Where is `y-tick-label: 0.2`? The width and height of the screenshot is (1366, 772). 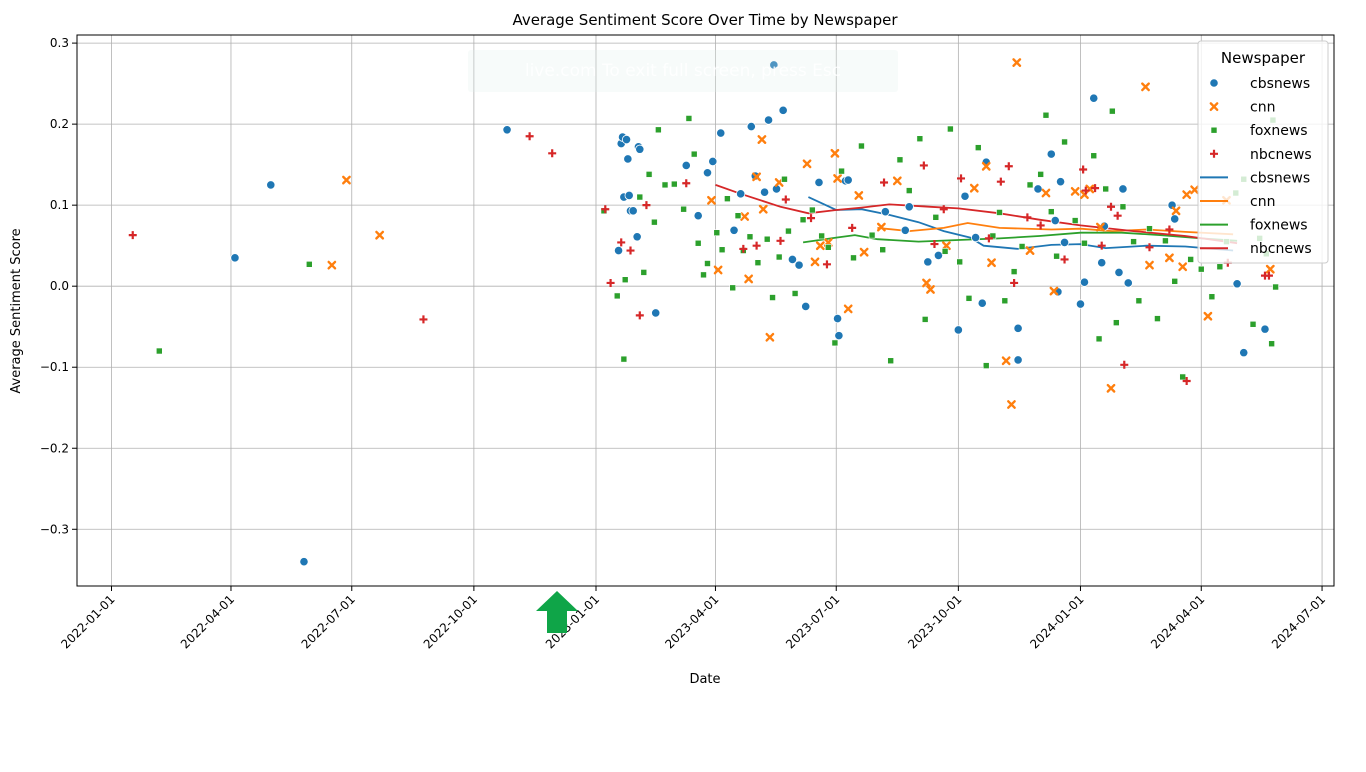
y-tick-label: 0.2 is located at coordinates (59, 124).